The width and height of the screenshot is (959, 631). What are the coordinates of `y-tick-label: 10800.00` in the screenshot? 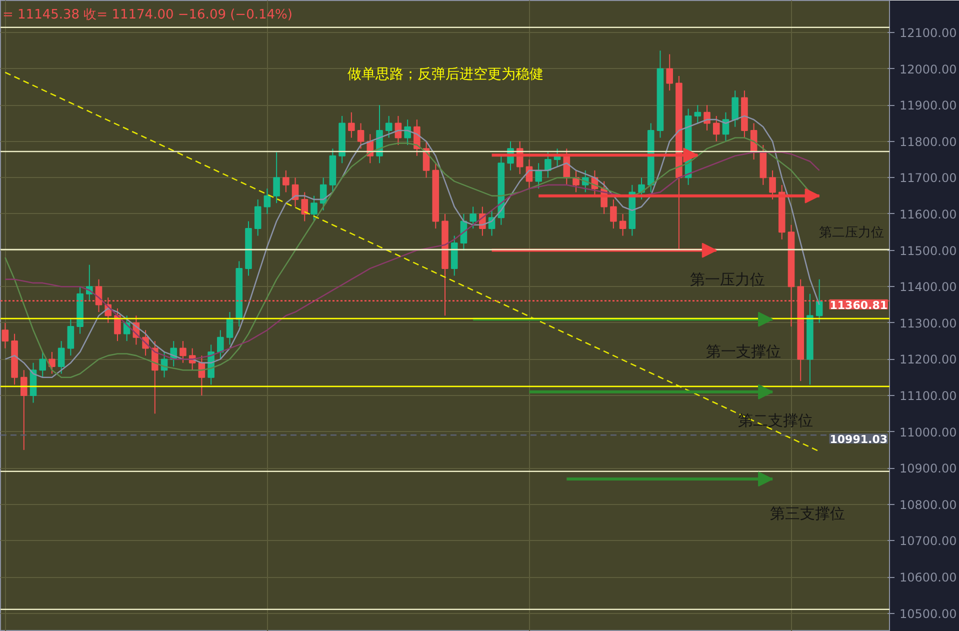 It's located at (928, 505).